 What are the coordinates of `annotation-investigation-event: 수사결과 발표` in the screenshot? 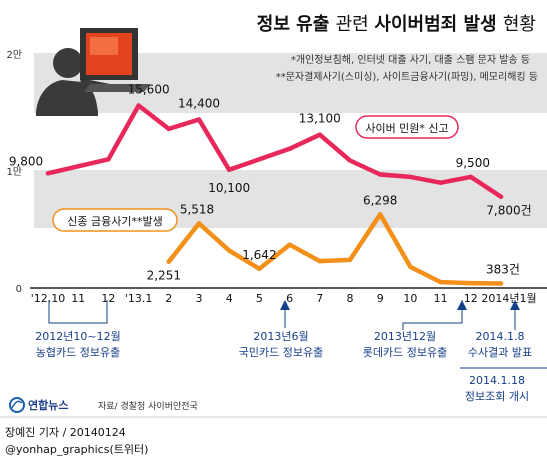 It's located at (500, 352).